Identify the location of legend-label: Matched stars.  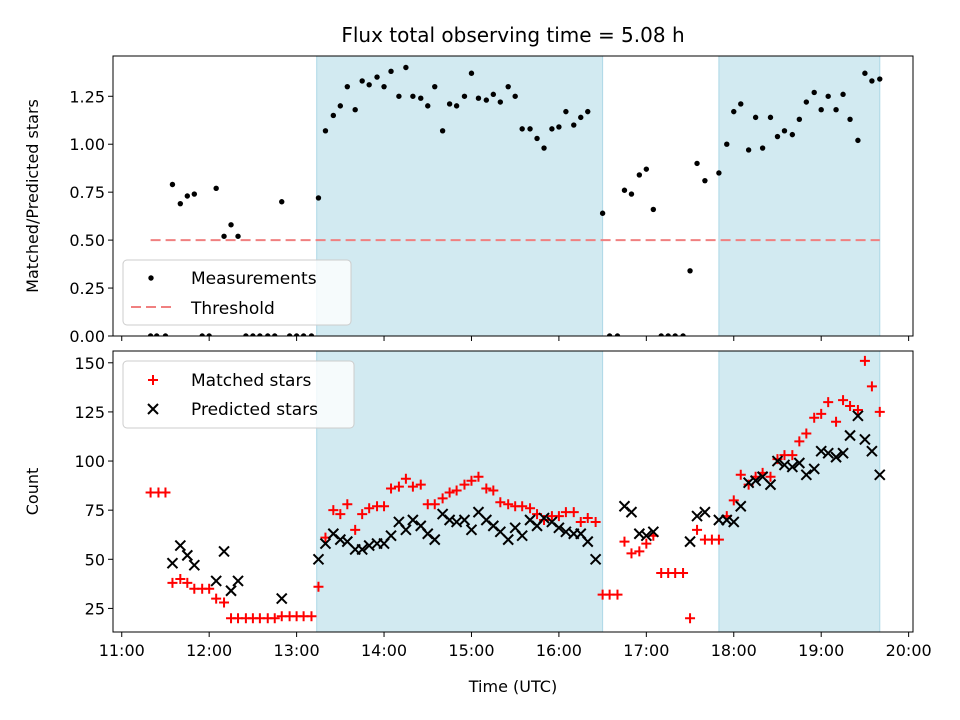
(251, 381).